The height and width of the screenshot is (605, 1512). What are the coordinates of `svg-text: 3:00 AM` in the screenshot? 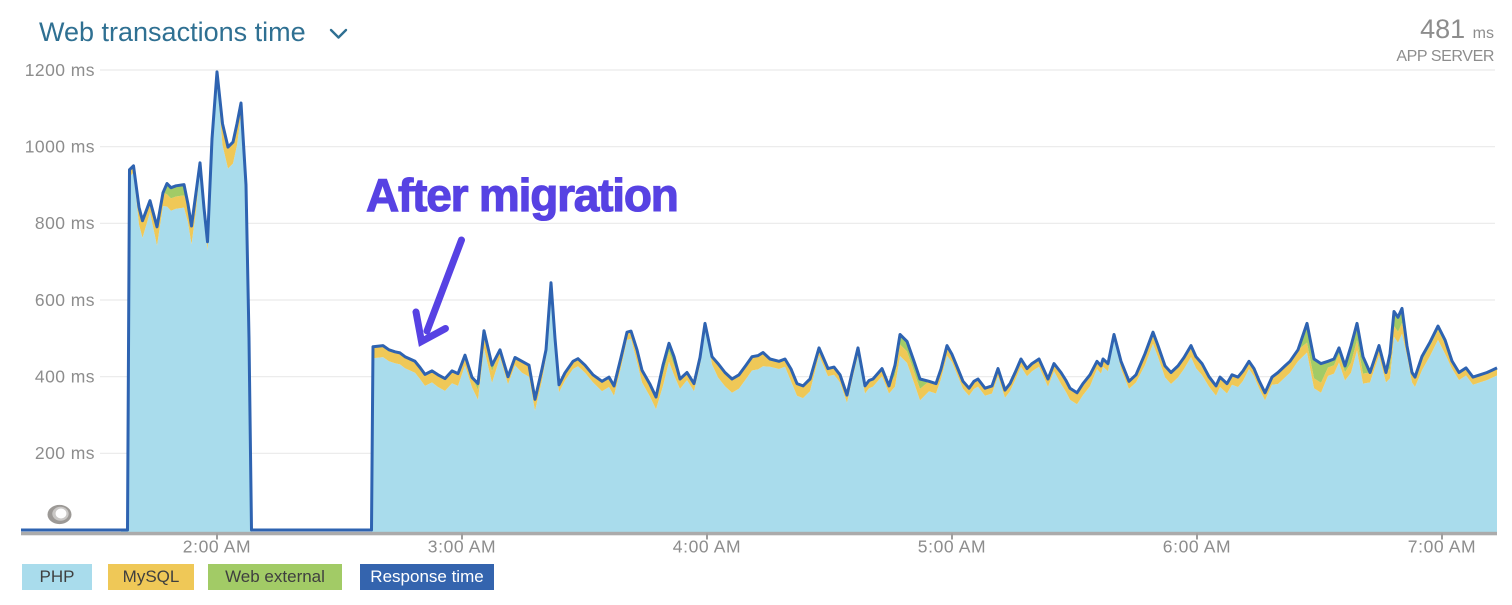 It's located at (462, 547).